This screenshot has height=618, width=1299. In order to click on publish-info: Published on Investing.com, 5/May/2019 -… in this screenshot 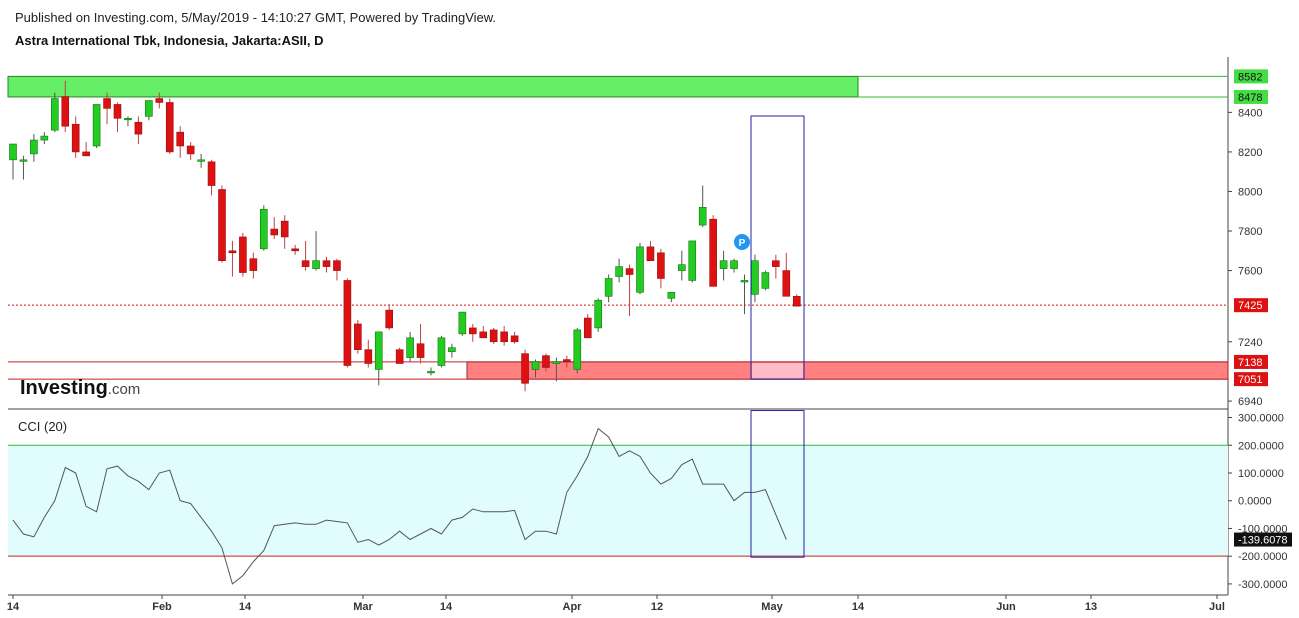, I will do `click(256, 17)`.